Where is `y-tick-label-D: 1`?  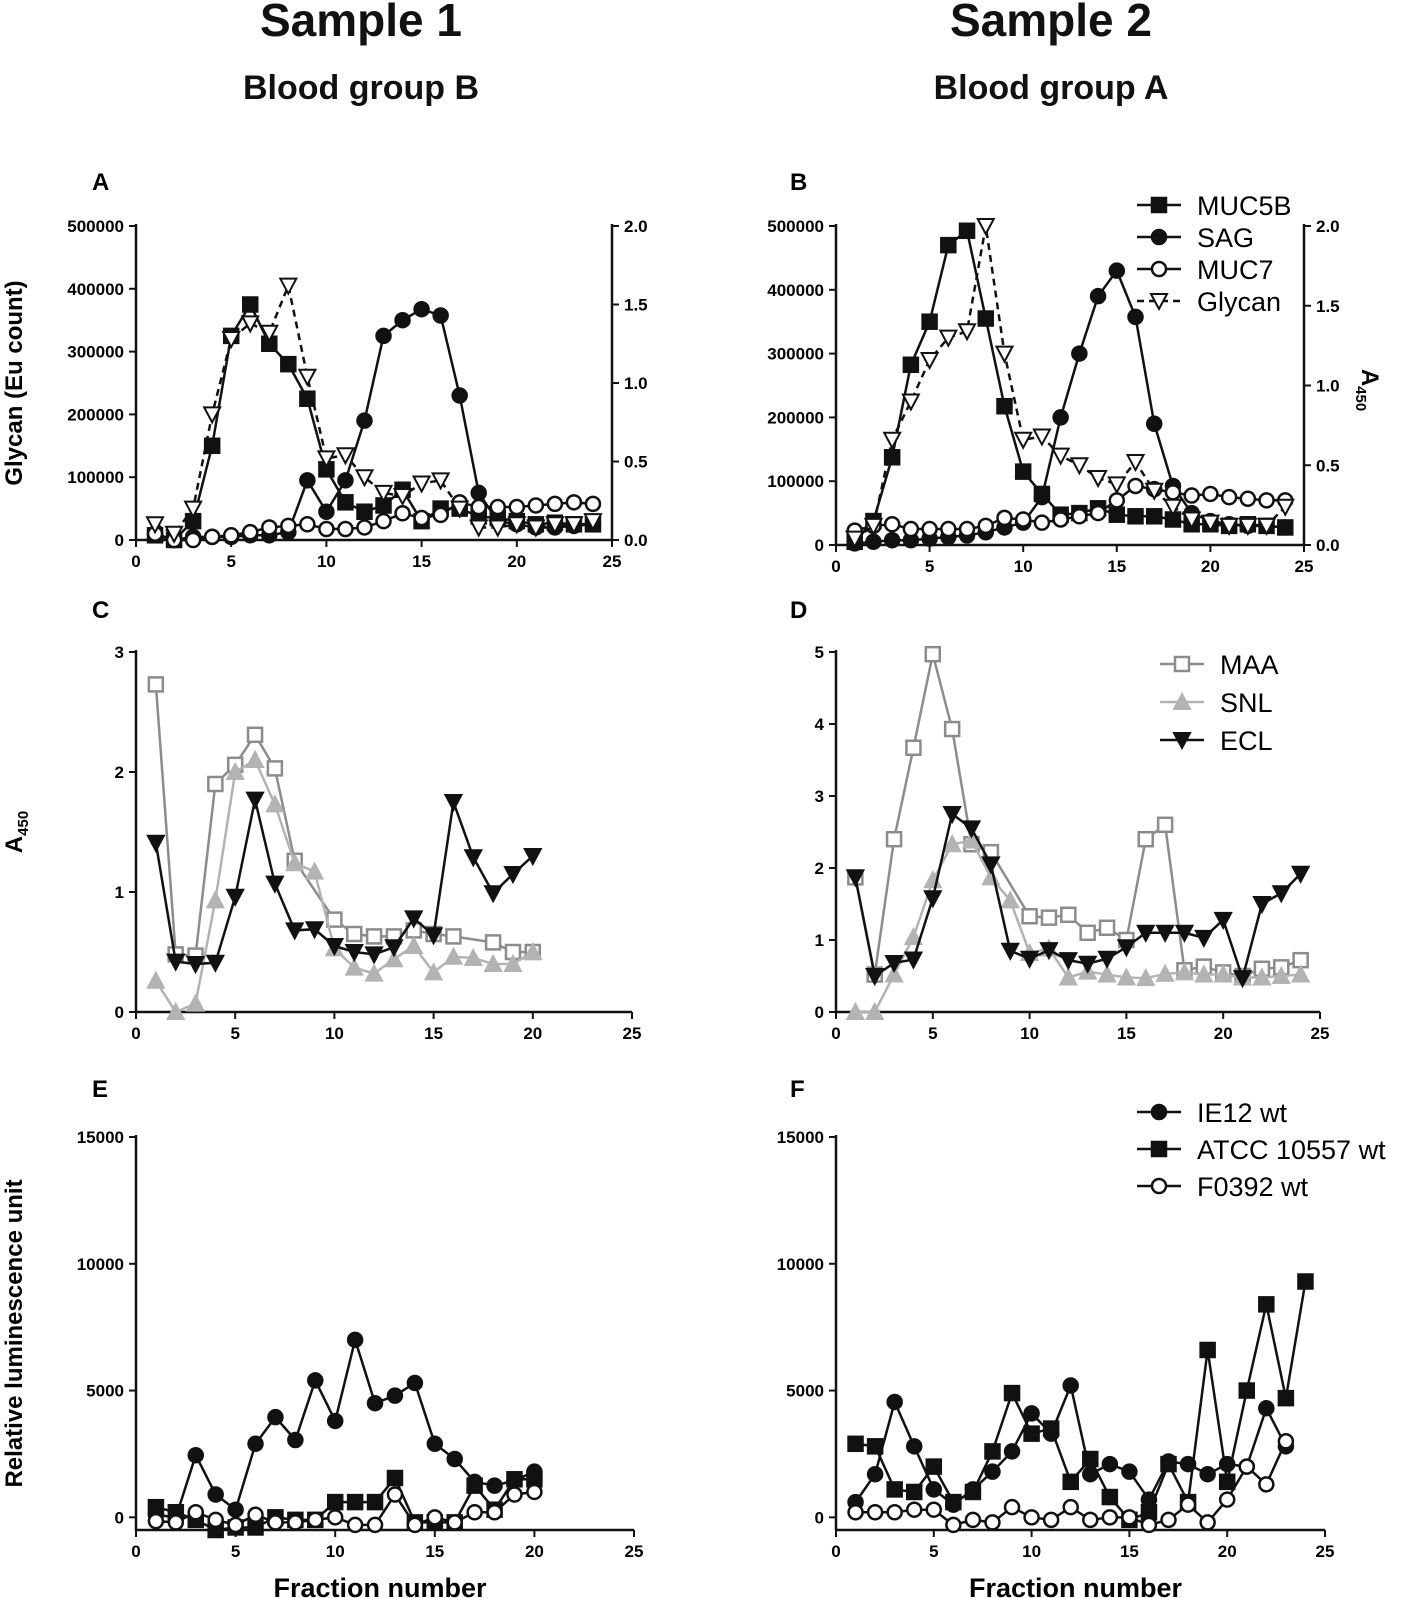
y-tick-label-D: 1 is located at coordinates (819, 940).